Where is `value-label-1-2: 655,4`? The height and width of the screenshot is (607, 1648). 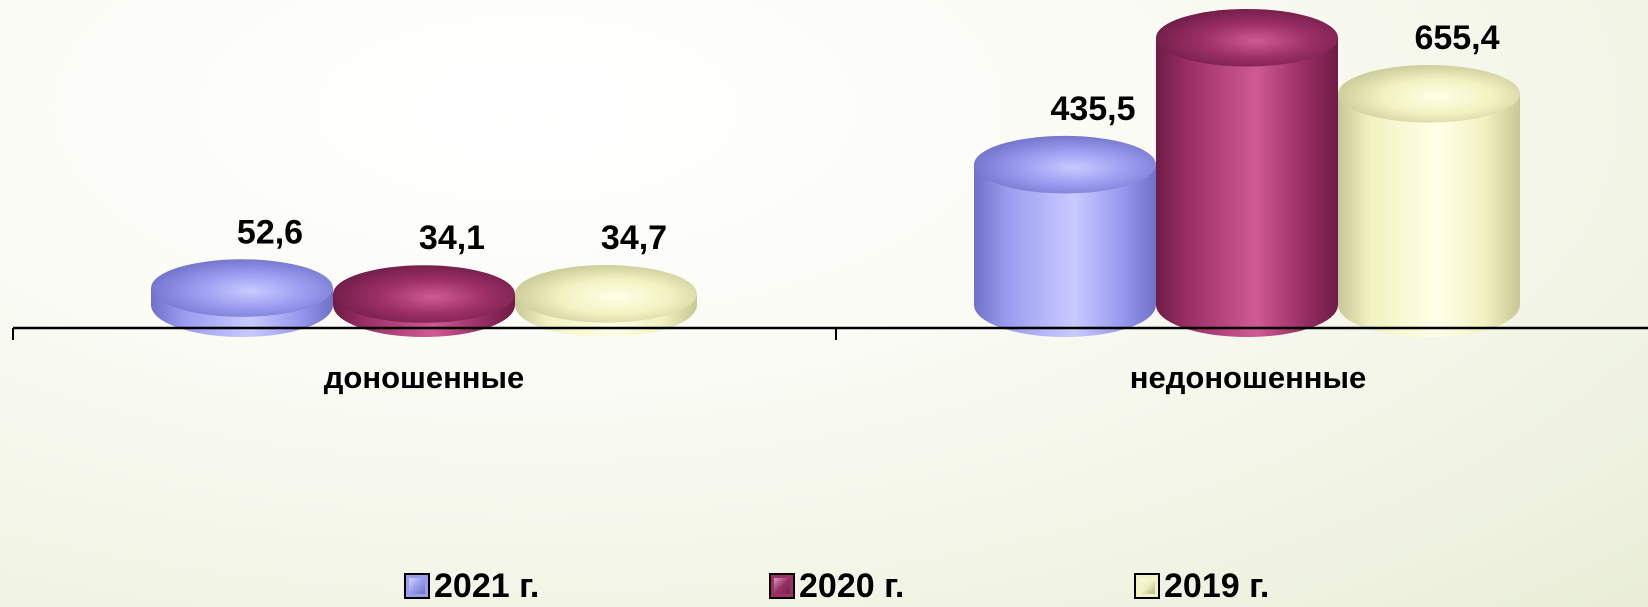 value-label-1-2: 655,4 is located at coordinates (1456, 38).